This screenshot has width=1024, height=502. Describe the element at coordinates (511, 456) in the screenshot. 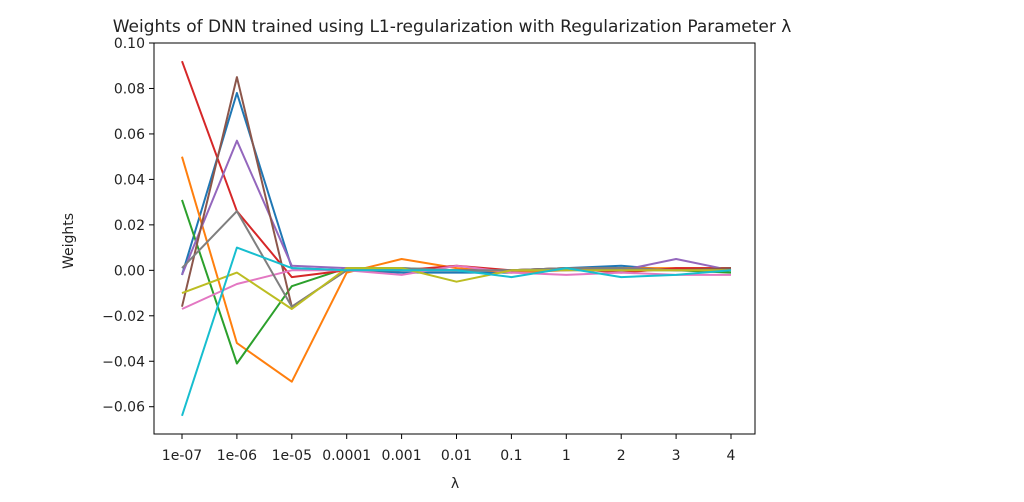

I see `x-tick-label: 0.1` at that location.